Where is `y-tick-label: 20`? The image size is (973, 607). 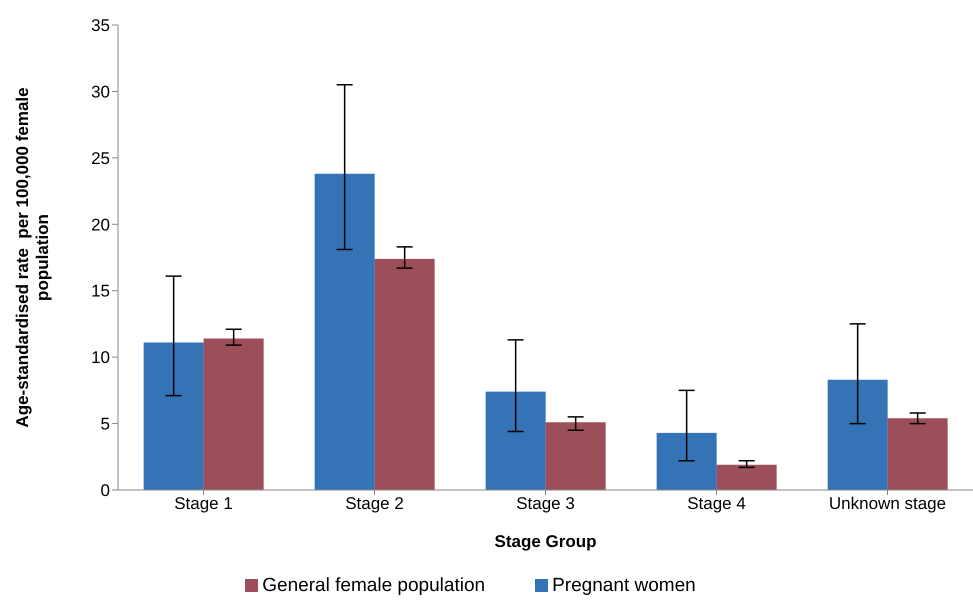 y-tick-label: 20 is located at coordinates (100, 224).